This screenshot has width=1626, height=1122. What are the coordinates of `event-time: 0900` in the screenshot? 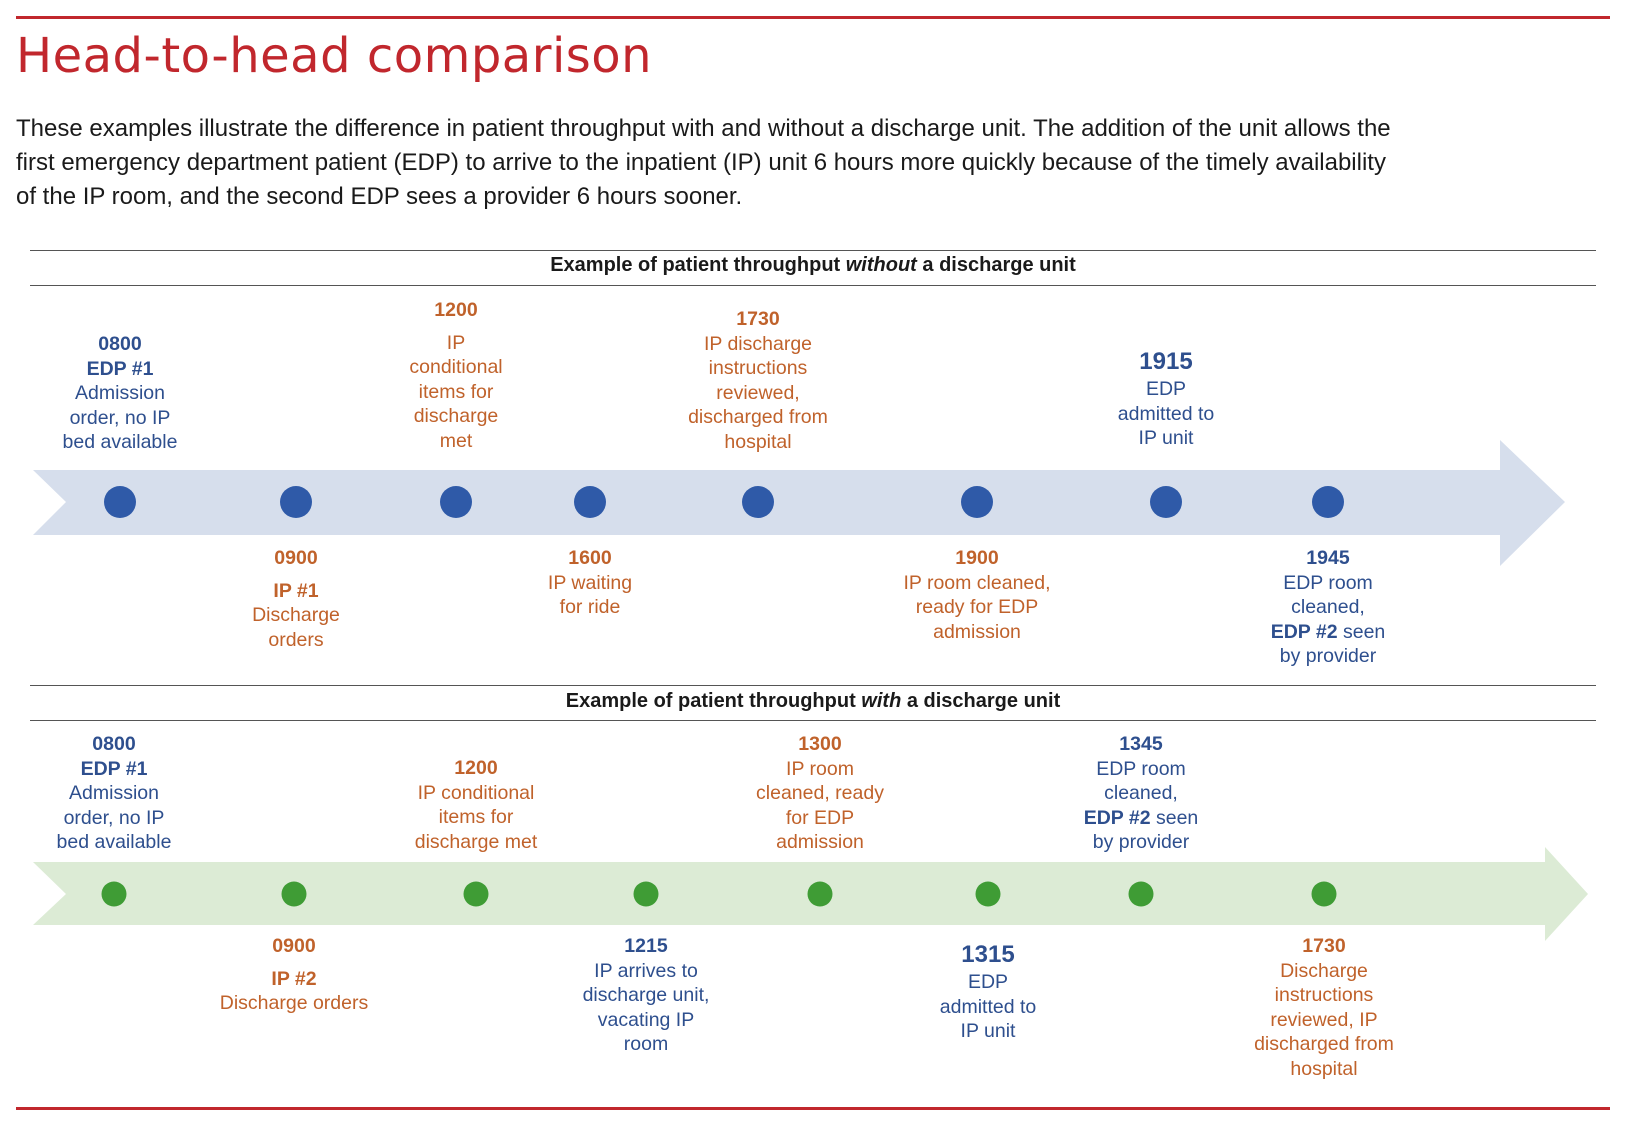 It's located at (296, 558).